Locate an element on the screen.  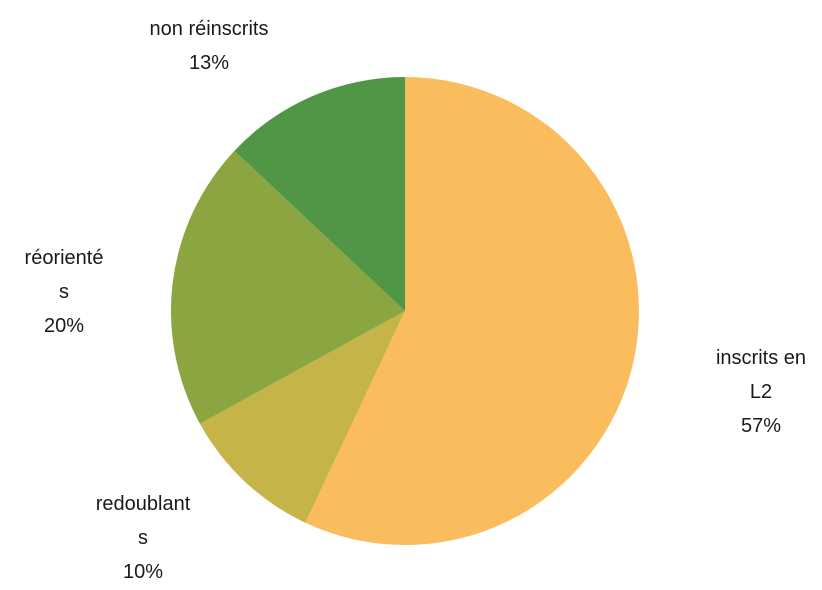
pie-slice-redoublants is located at coordinates (302, 417).